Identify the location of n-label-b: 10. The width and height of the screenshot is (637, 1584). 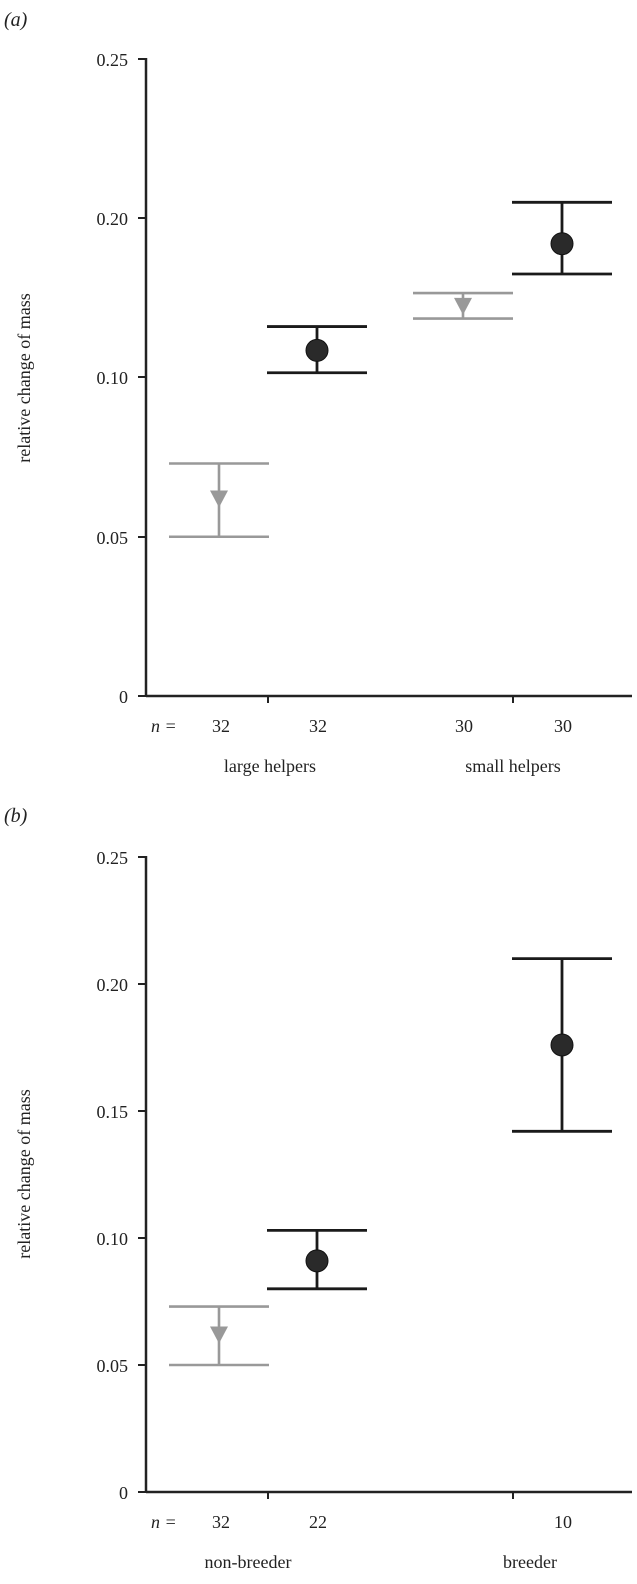
(563, 1522).